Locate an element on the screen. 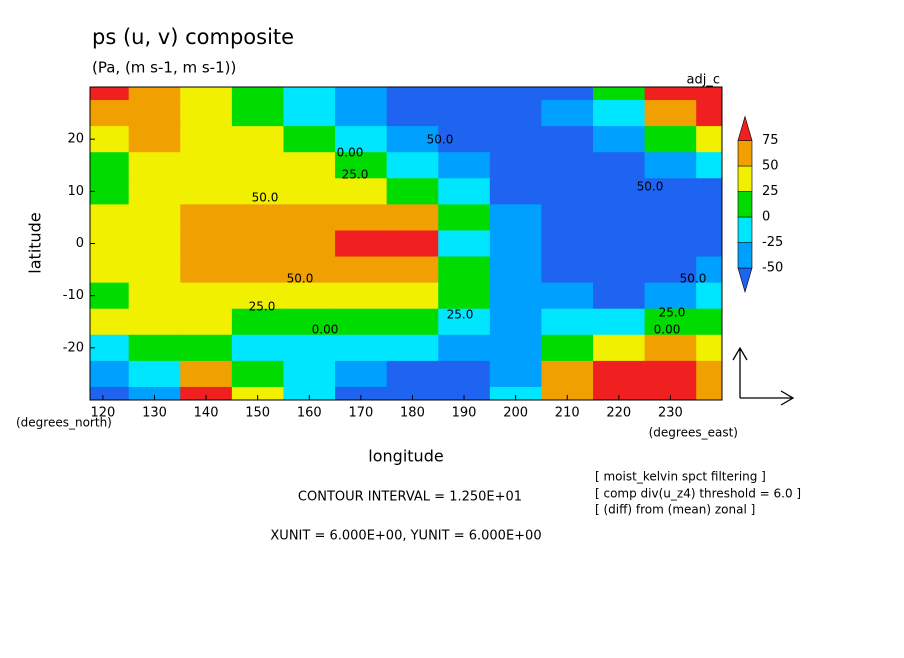  contour-label: 50.0 is located at coordinates (265, 198).